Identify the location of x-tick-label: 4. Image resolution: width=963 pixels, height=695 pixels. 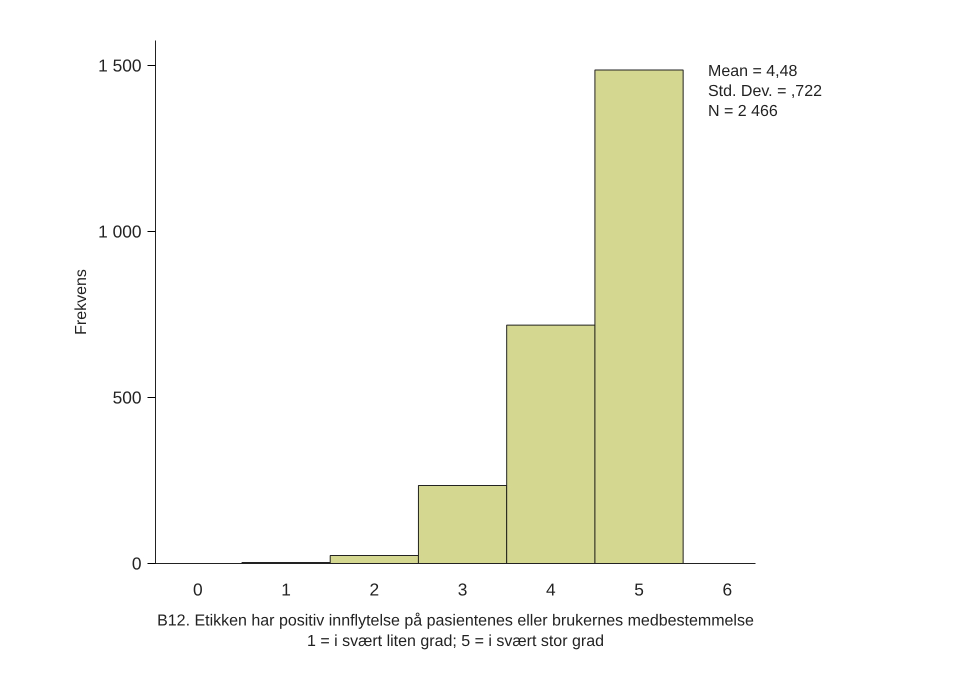
(551, 590).